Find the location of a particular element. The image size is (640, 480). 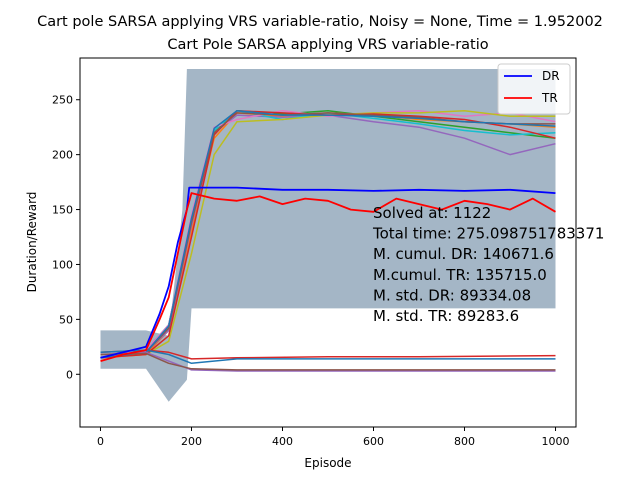

y-tick-label: 50 is located at coordinates (66, 319).